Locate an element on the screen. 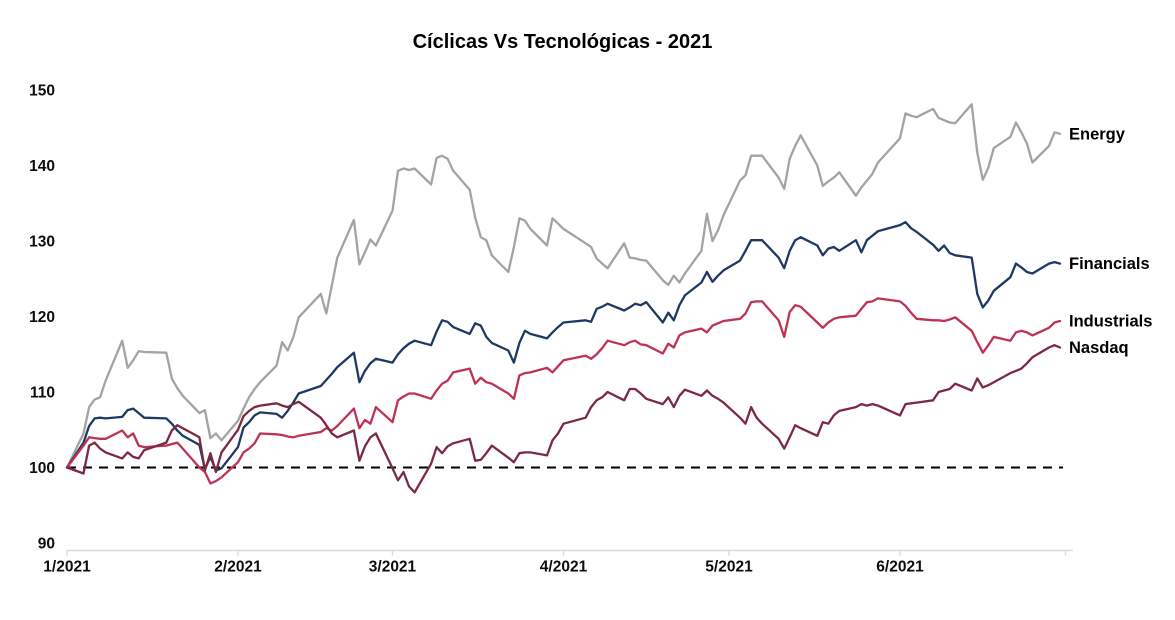  y-tick-label: 140 is located at coordinates (42, 166).